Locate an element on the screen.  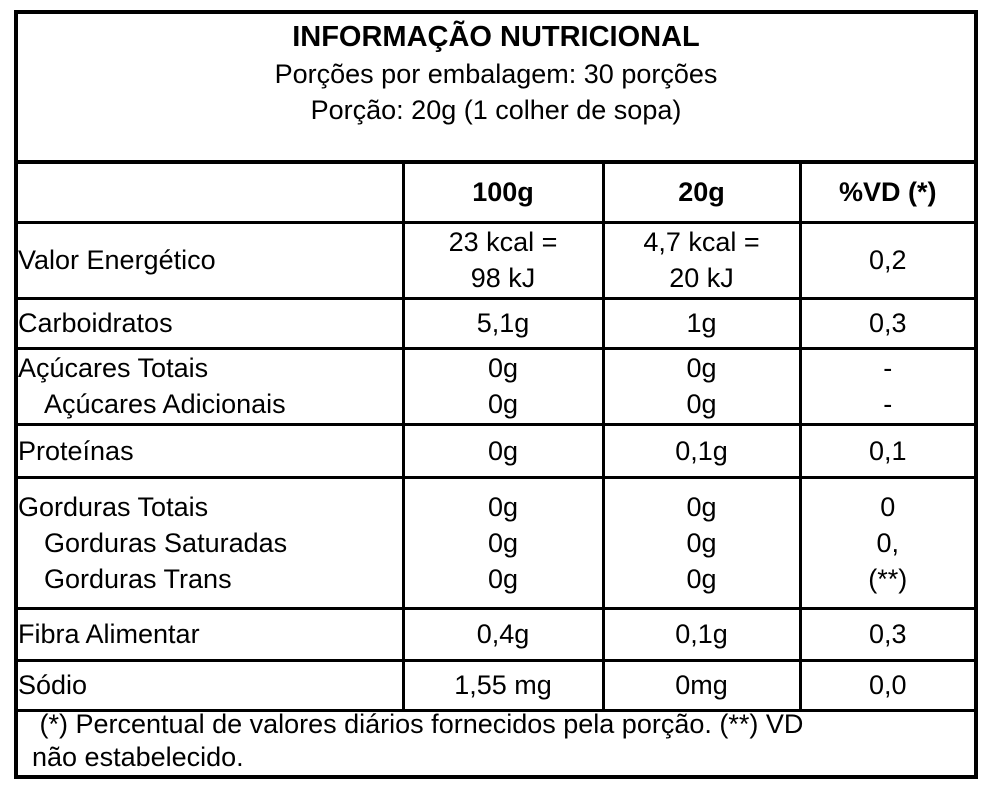
nutrient-name-main: Gorduras Totais is located at coordinates (113, 506).